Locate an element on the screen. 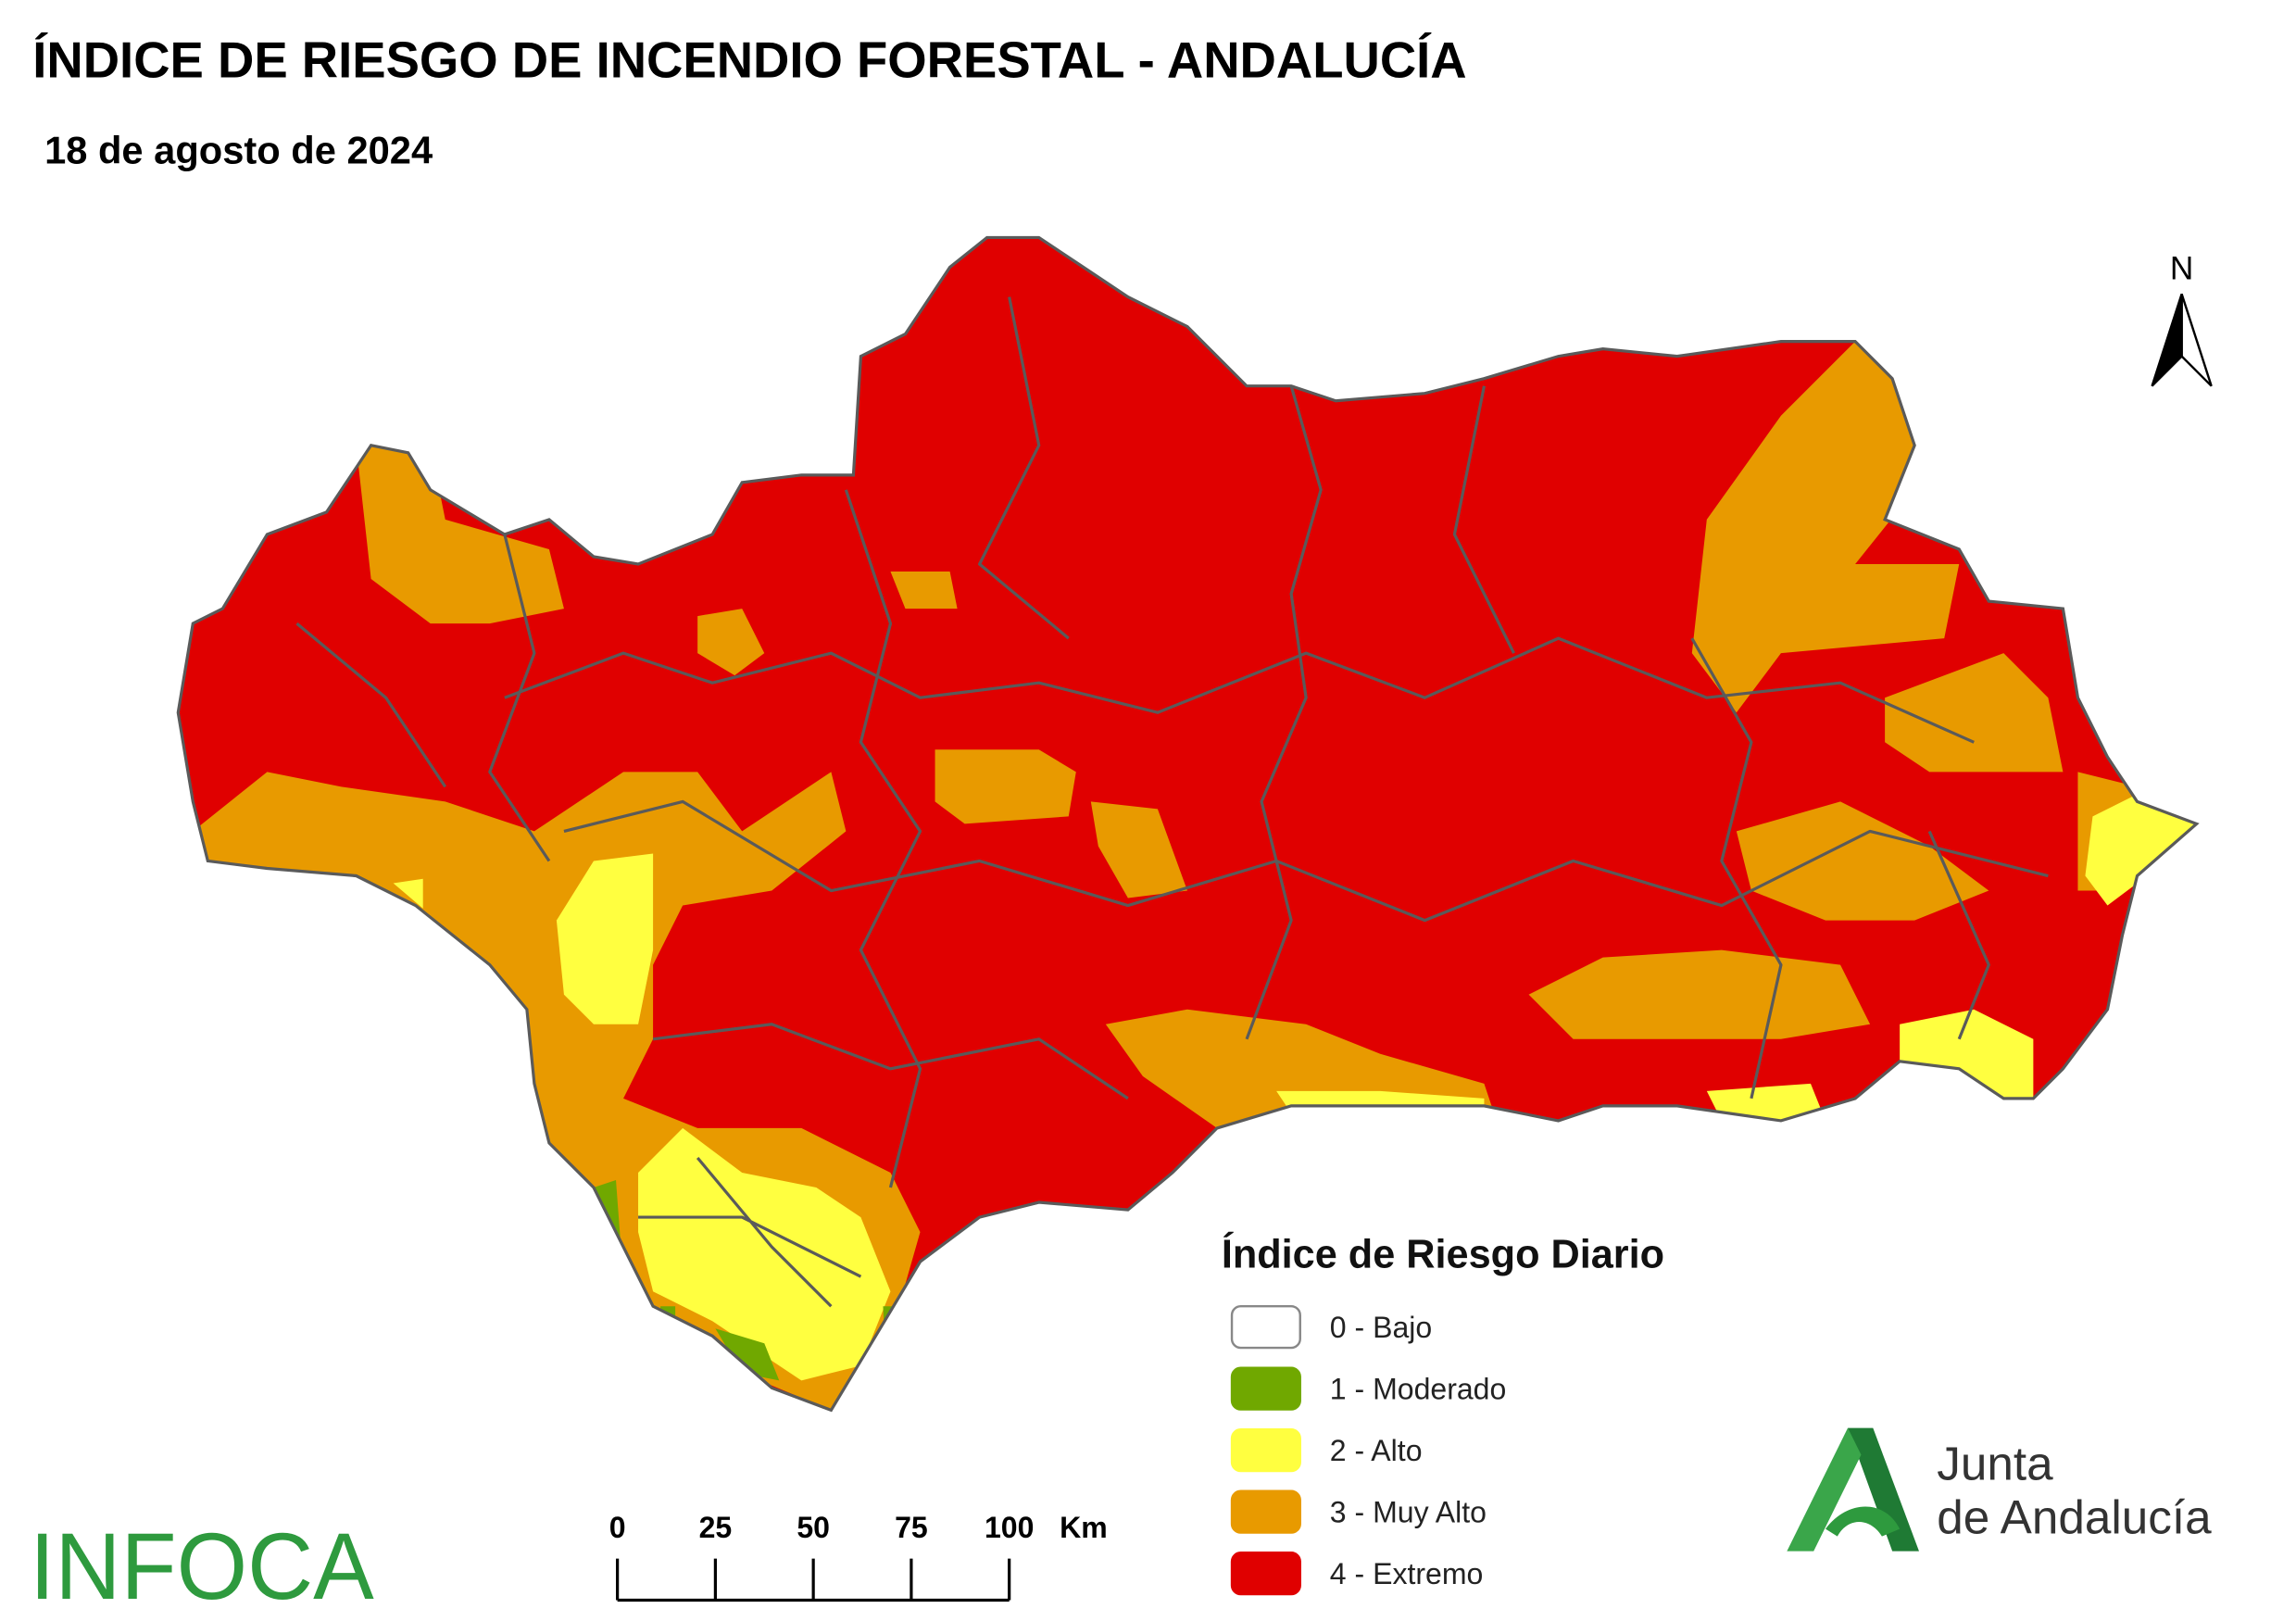 Image resolution: width=2296 pixels, height=1621 pixels. junta-logo-mark is located at coordinates (1853, 1489).